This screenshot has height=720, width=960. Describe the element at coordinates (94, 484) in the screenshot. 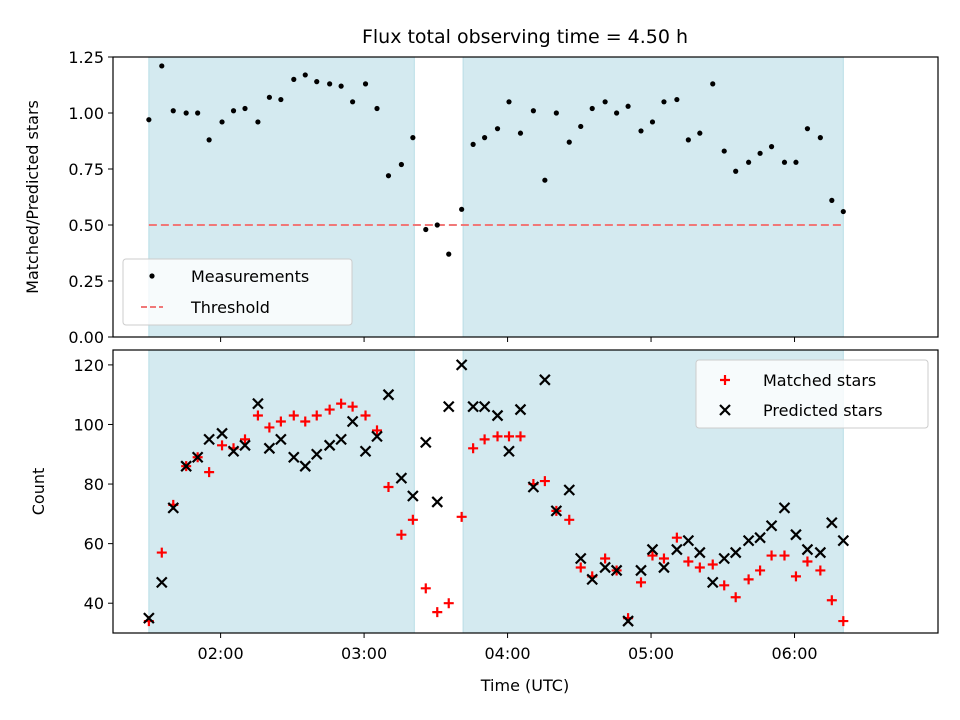

I see `y-tick-label: 80` at that location.